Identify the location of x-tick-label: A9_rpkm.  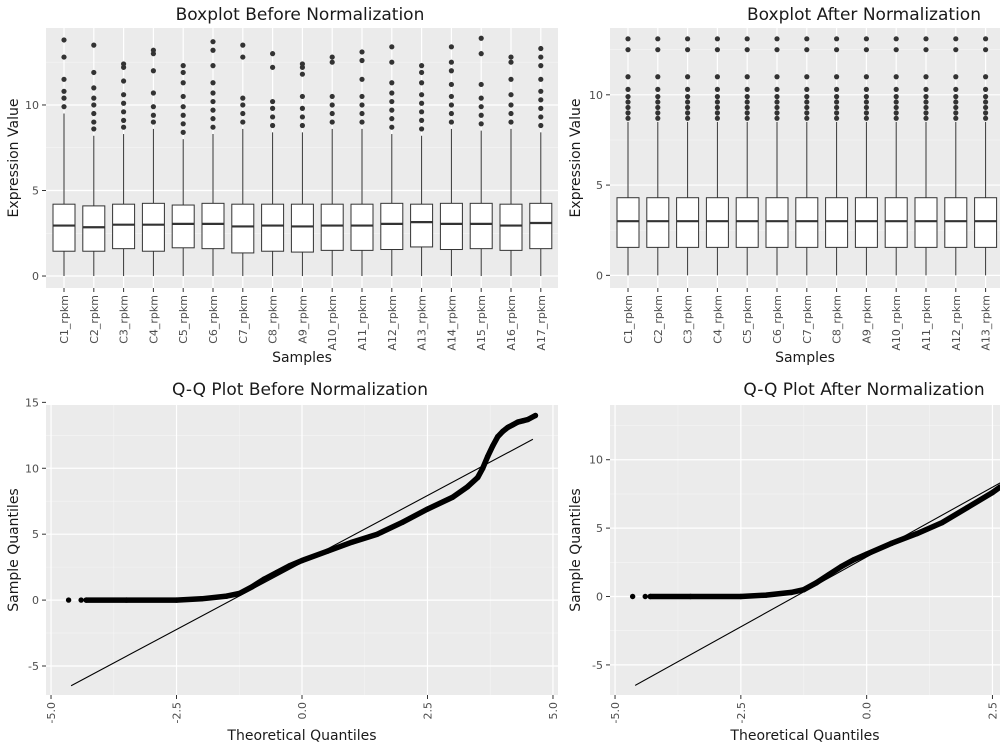
(866, 319).